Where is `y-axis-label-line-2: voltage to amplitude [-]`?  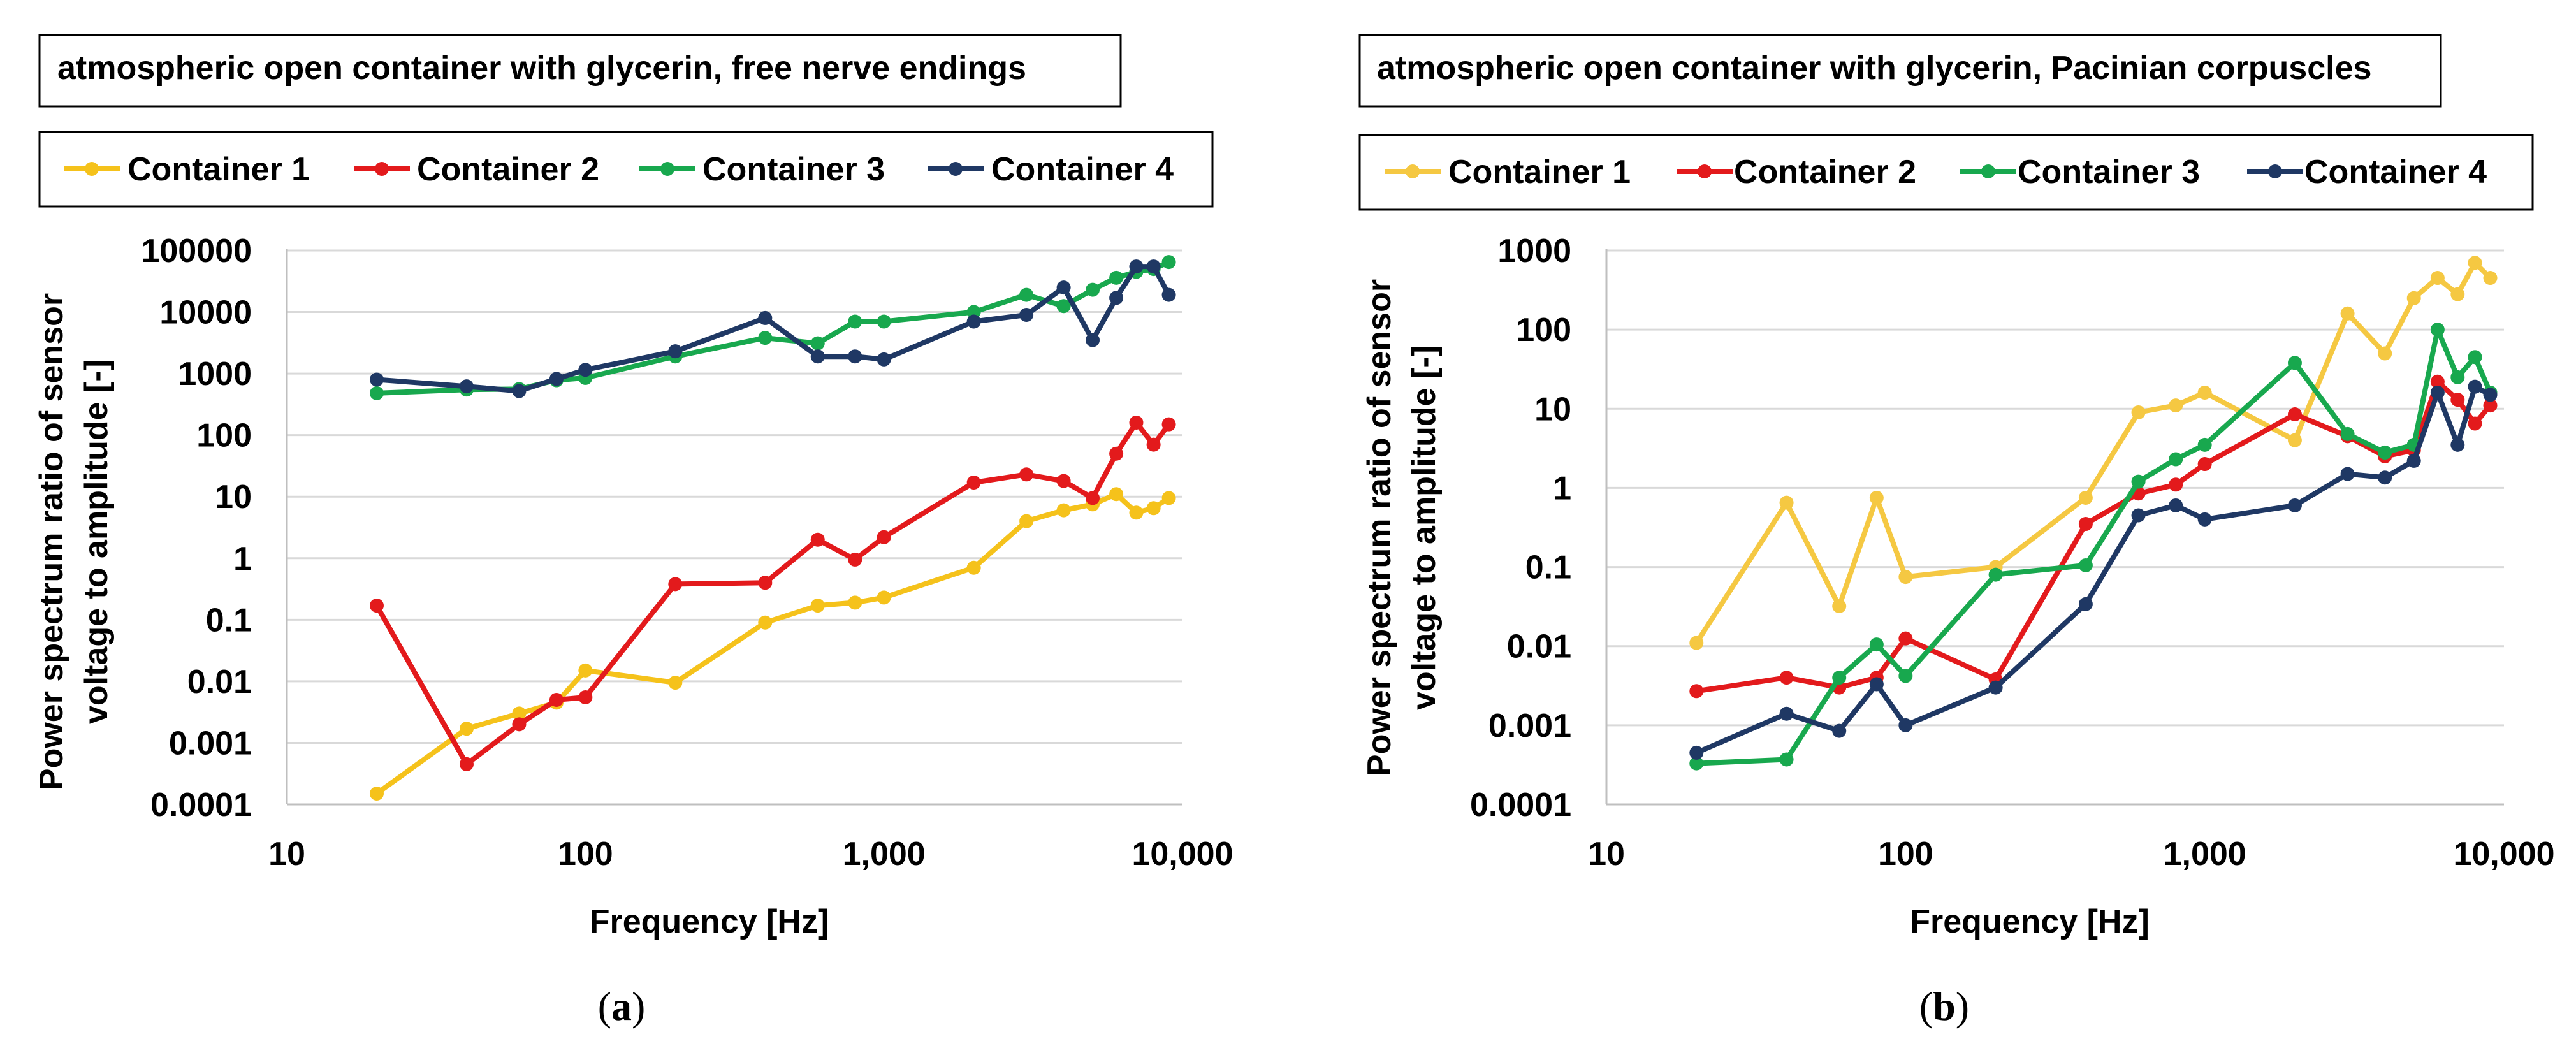
y-axis-label-line-2: voltage to amplitude [-] is located at coordinates (96, 542).